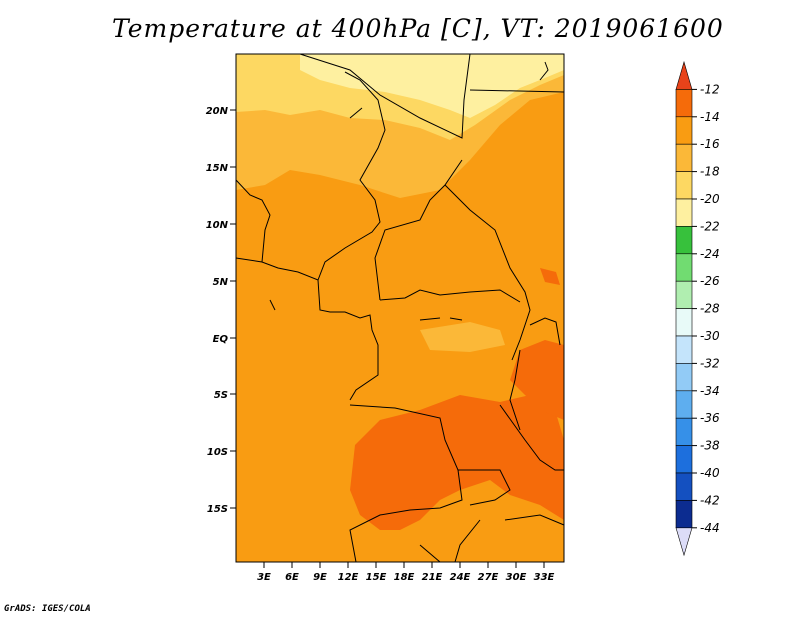 The image size is (800, 618). What do you see at coordinates (47, 609) in the screenshot?
I see `credit-text: GrADS: IGES/COLA` at bounding box center [47, 609].